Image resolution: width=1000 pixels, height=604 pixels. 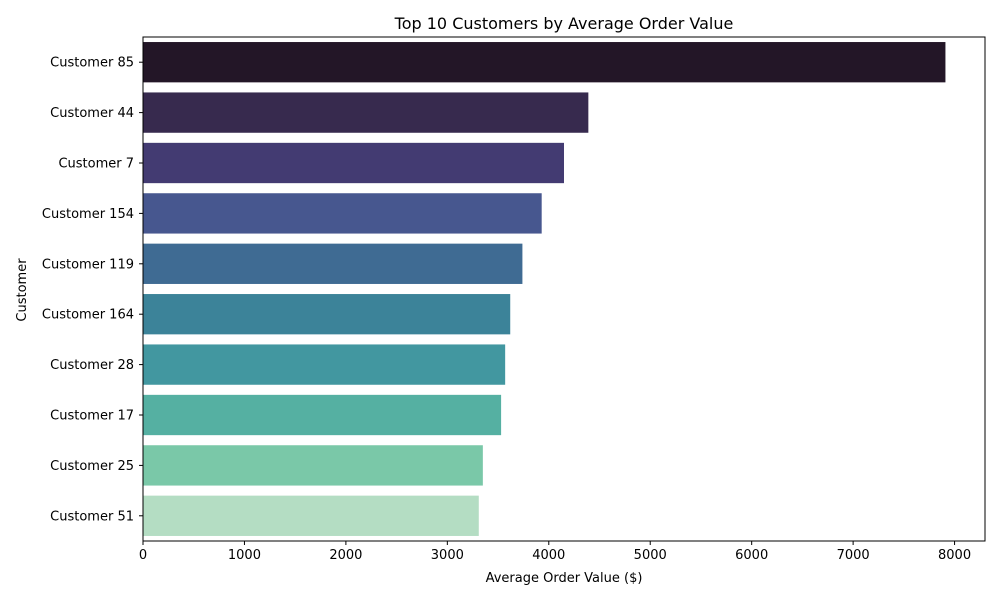 I want to click on x-tick-label: 0, so click(x=143, y=555).